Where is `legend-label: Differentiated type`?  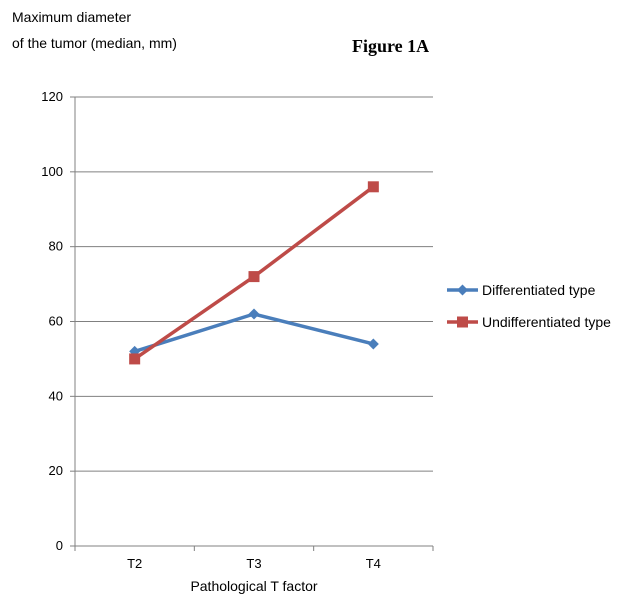
legend-label: Differentiated type is located at coordinates (539, 290).